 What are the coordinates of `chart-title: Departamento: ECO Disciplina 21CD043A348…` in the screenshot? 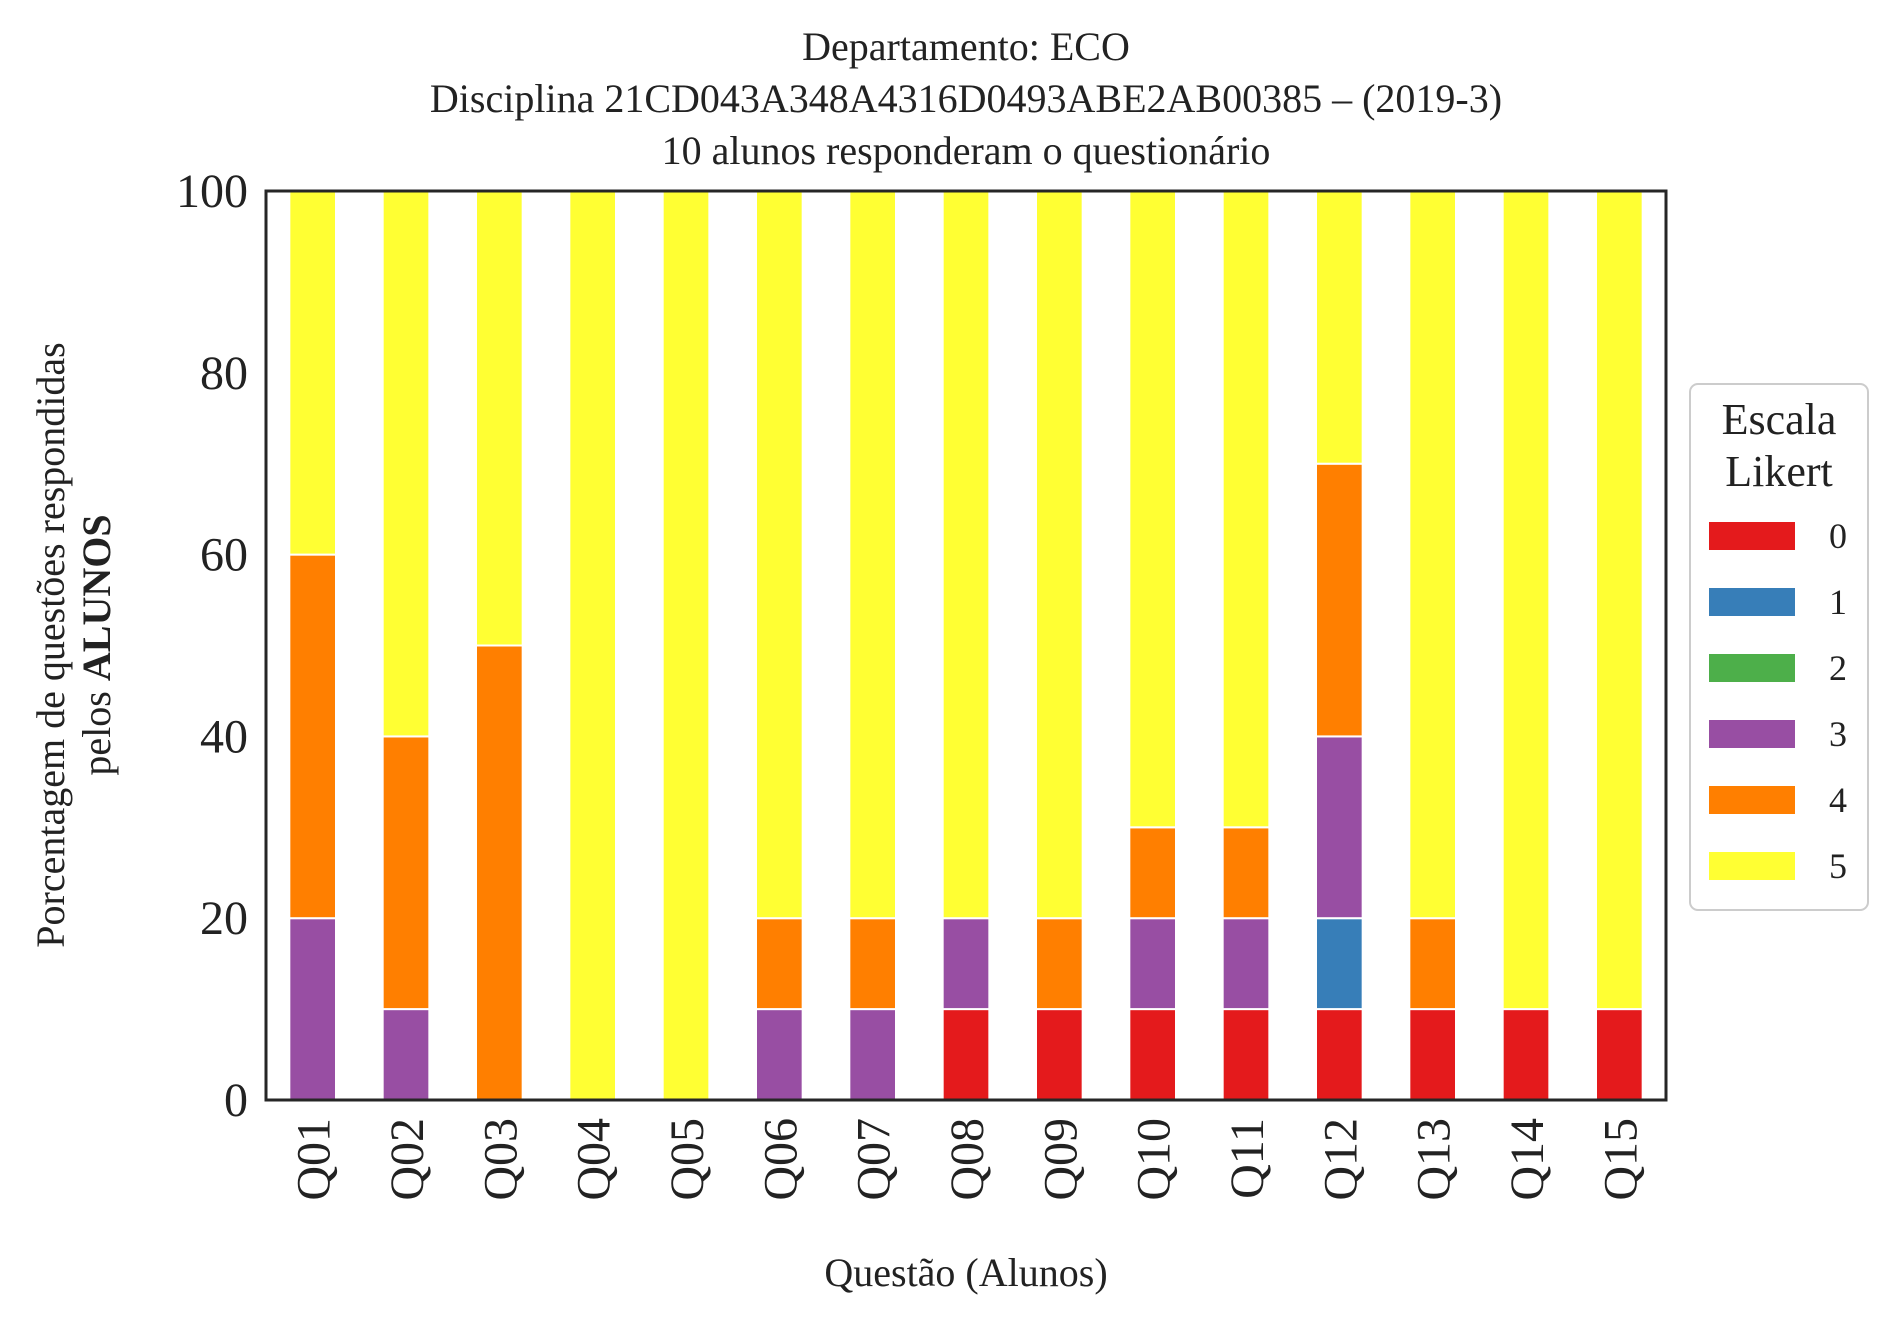 It's located at (966, 98).